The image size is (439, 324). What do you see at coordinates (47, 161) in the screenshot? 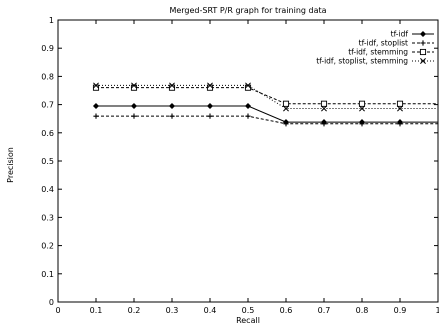
I see `y-tick-label: 0.5` at bounding box center [47, 161].